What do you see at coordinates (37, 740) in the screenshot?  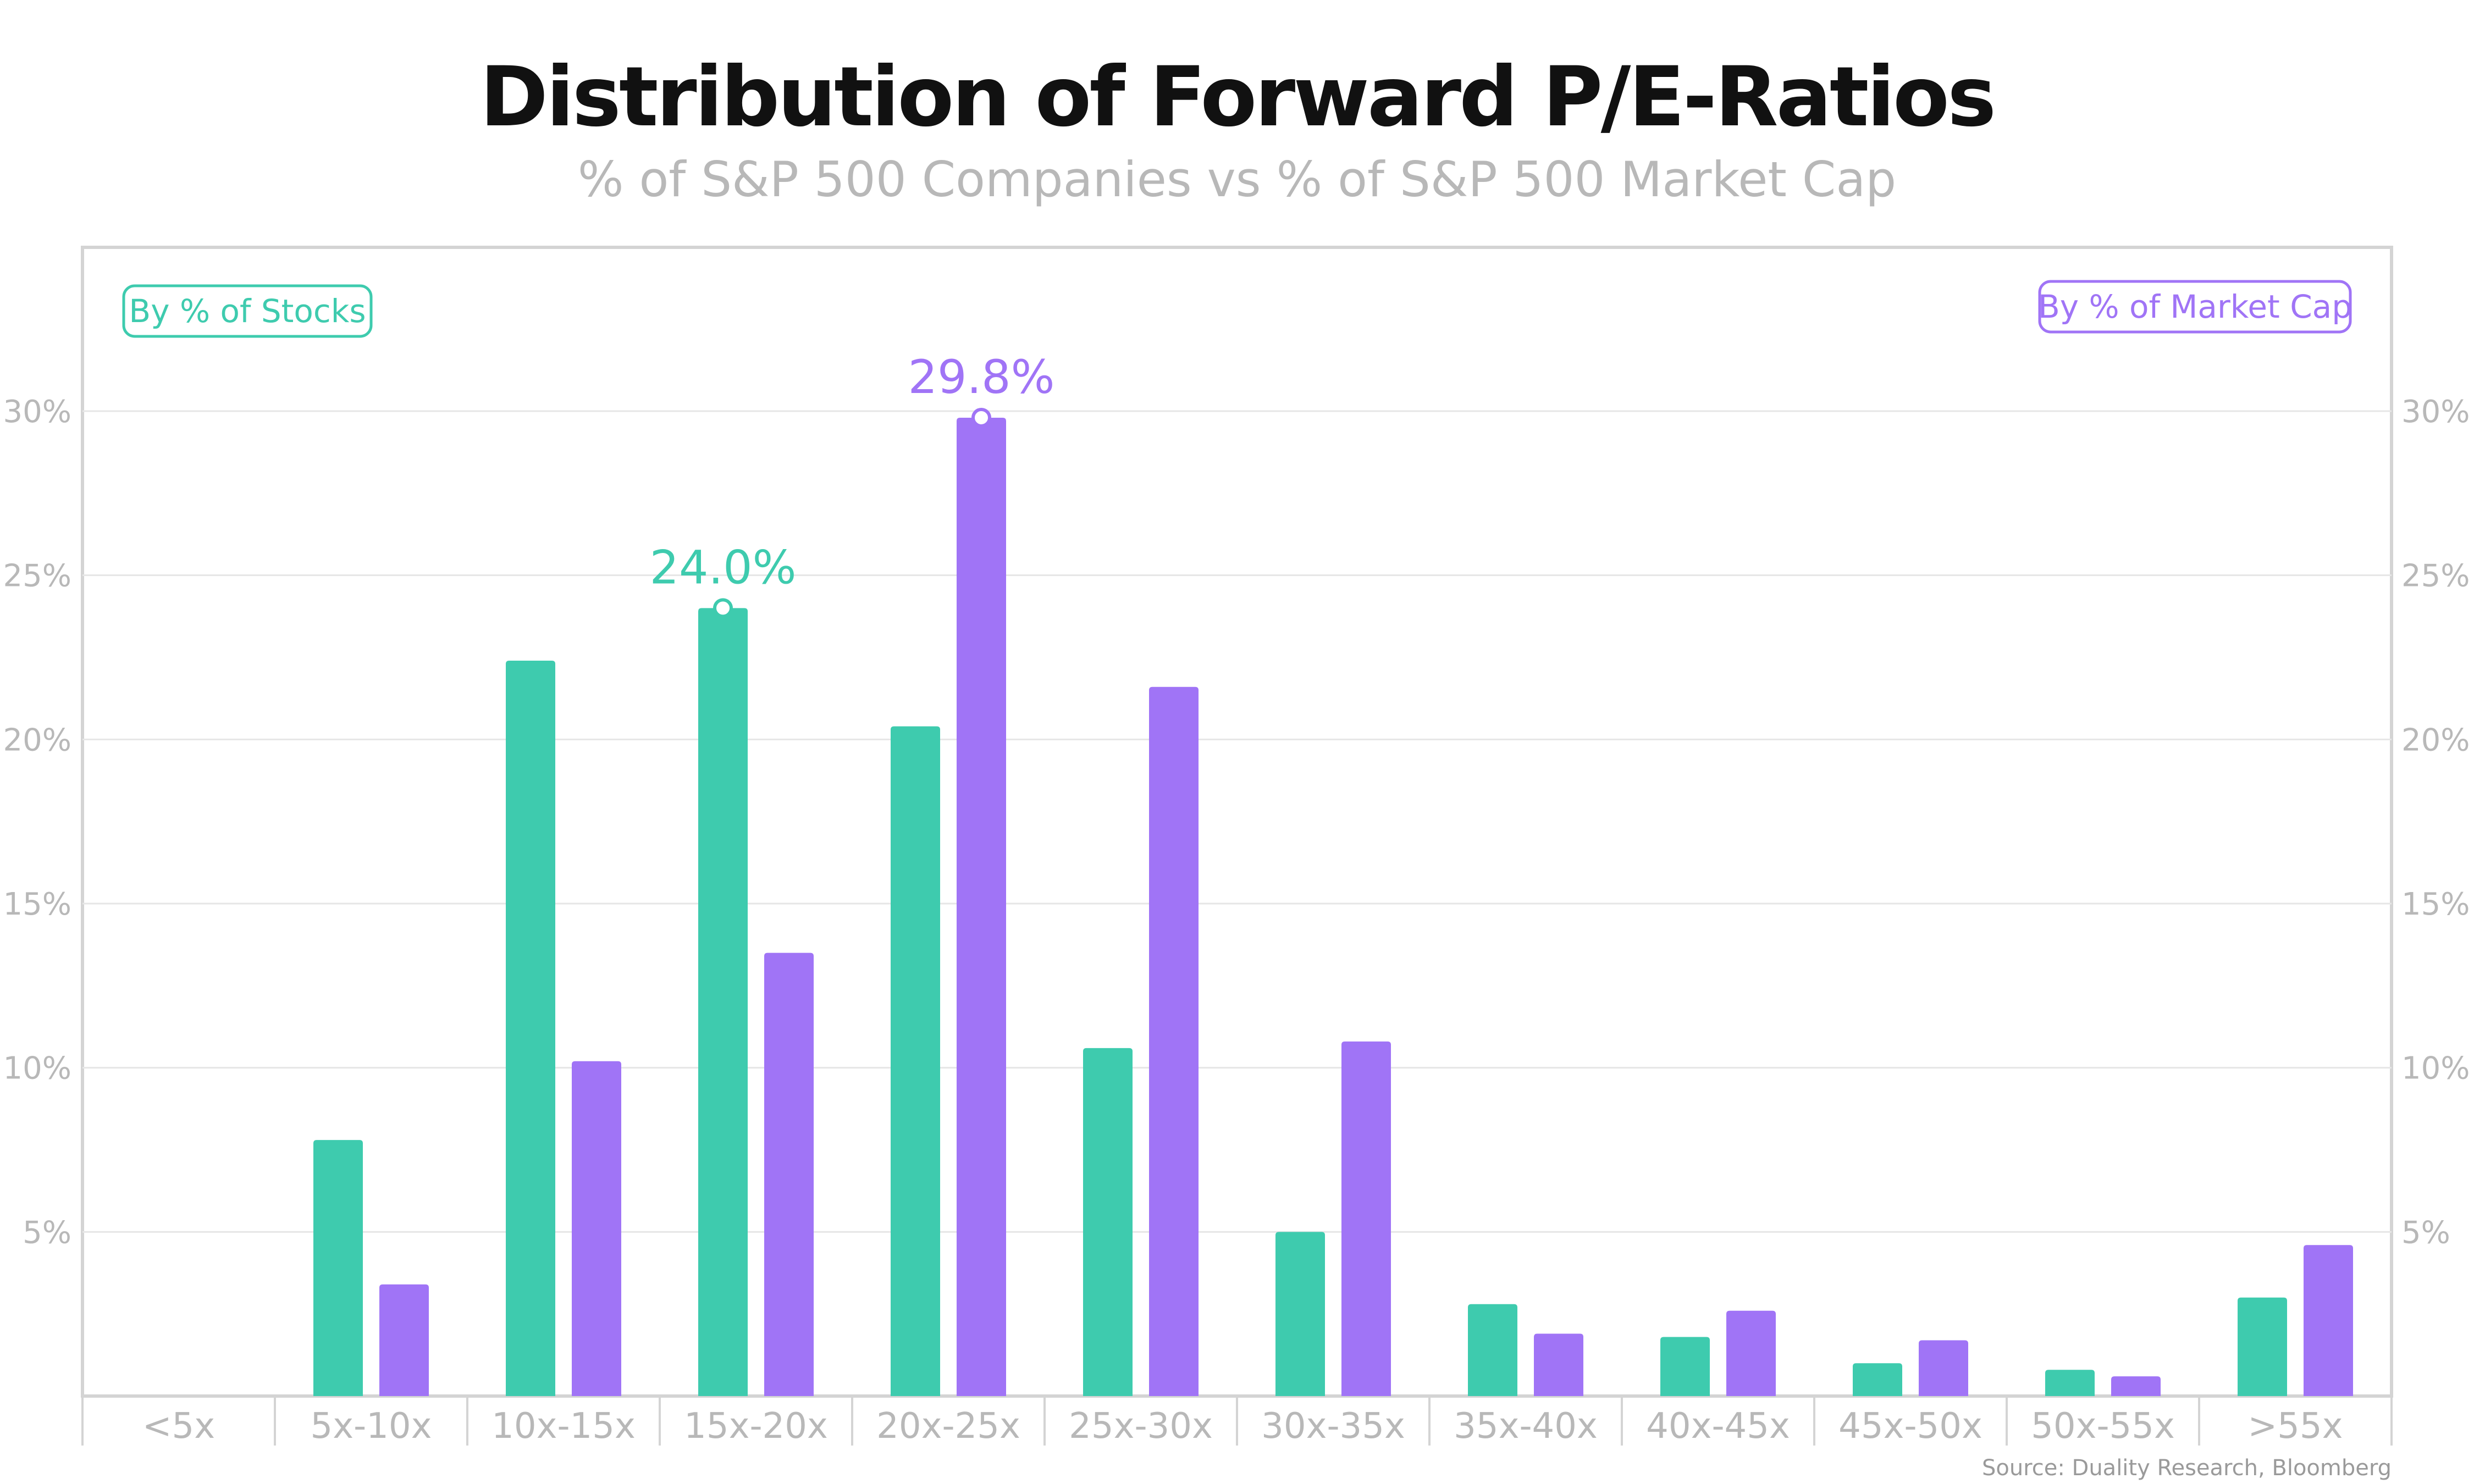 I see `y-tick-label-left: 20%` at bounding box center [37, 740].